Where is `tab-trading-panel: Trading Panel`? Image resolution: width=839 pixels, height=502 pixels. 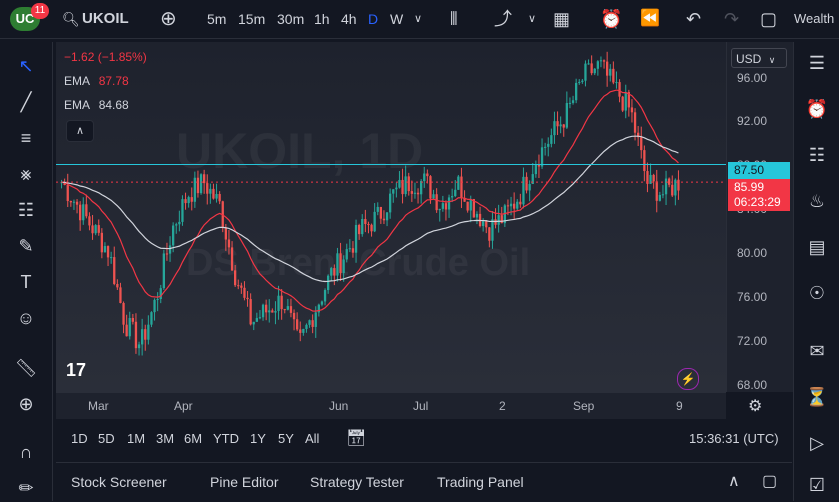
tab-trading-panel: Trading Panel is located at coordinates (480, 482).